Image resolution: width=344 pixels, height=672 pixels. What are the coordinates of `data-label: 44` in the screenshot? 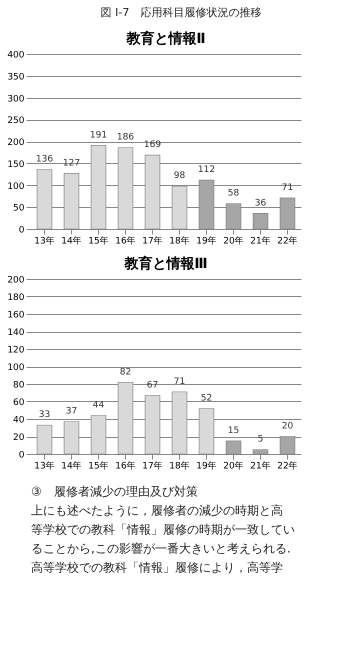 It's located at (98, 405).